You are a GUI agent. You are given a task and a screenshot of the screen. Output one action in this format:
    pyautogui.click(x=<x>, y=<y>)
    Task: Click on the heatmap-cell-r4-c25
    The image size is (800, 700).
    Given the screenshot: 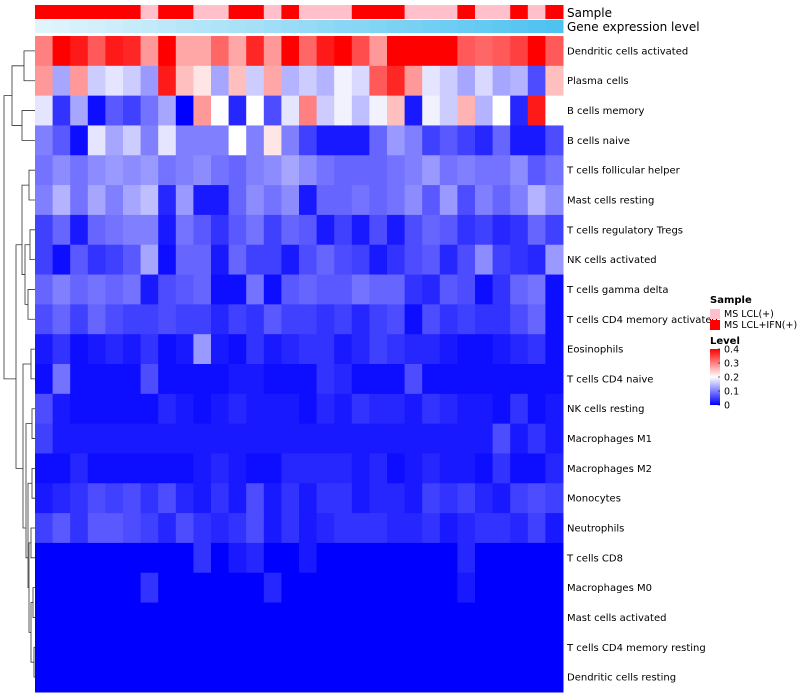 What is the action you would take?
    pyautogui.click(x=484, y=170)
    